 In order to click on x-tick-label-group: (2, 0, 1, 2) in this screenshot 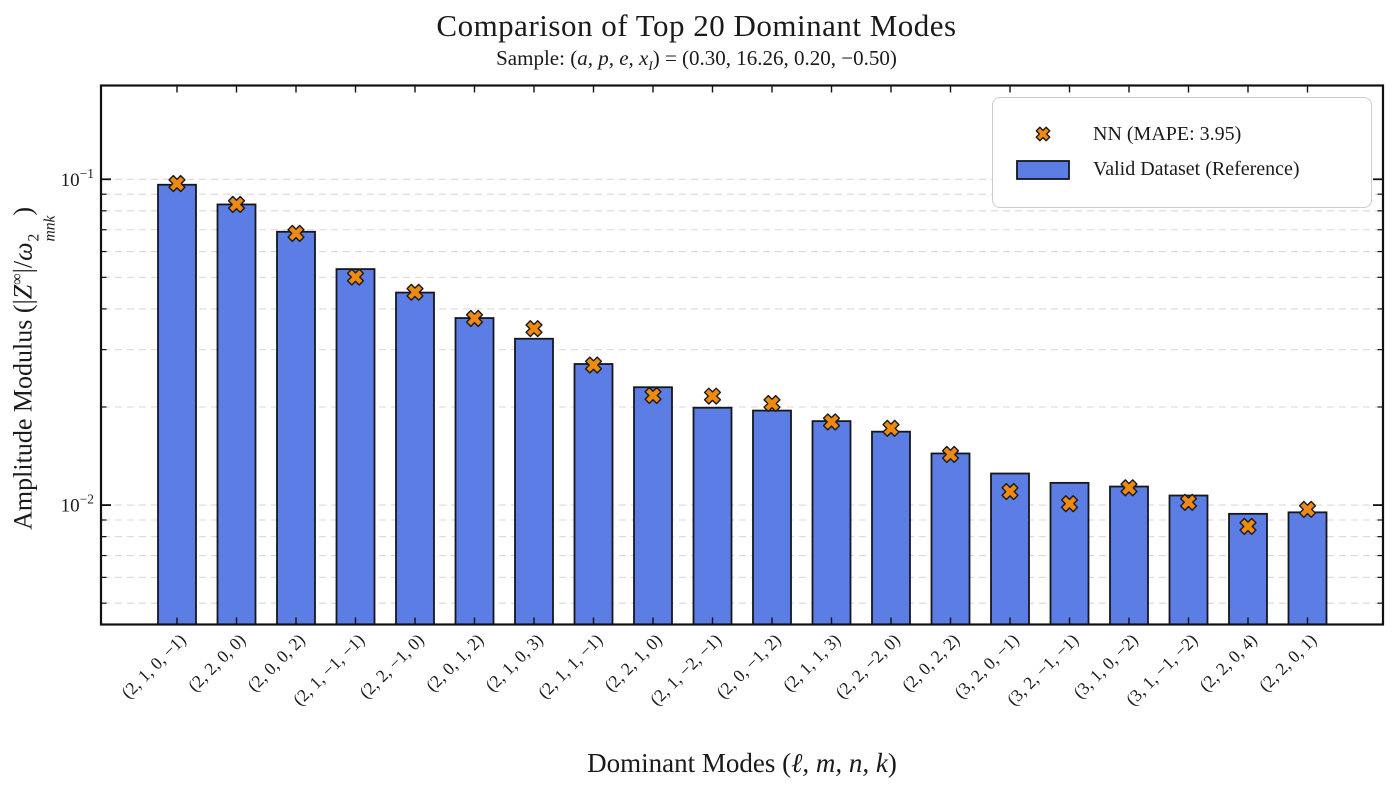, I will do `click(455, 663)`.